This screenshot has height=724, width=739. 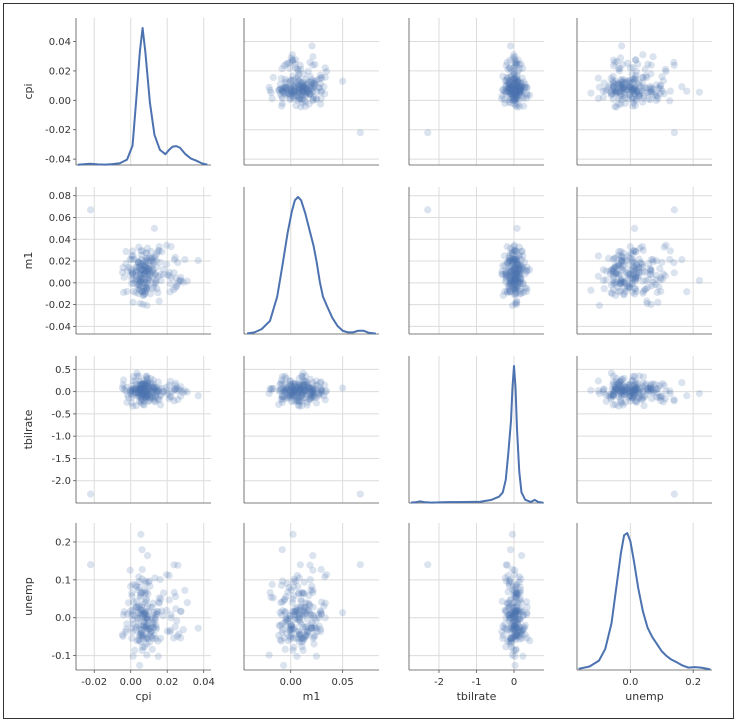 I want to click on x-axis-label-cpi: cpi, so click(x=143, y=696).